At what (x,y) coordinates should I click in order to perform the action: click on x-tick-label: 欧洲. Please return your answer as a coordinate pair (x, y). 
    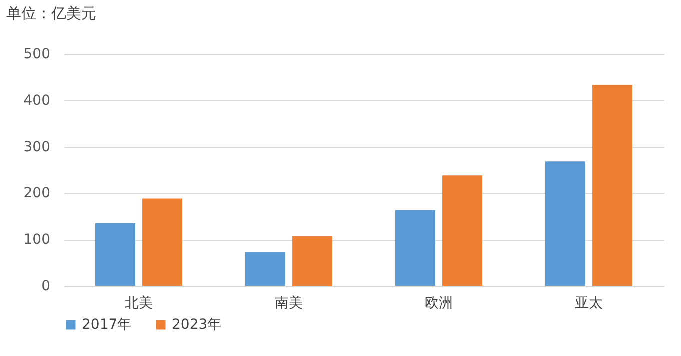
    Looking at the image, I should click on (439, 304).